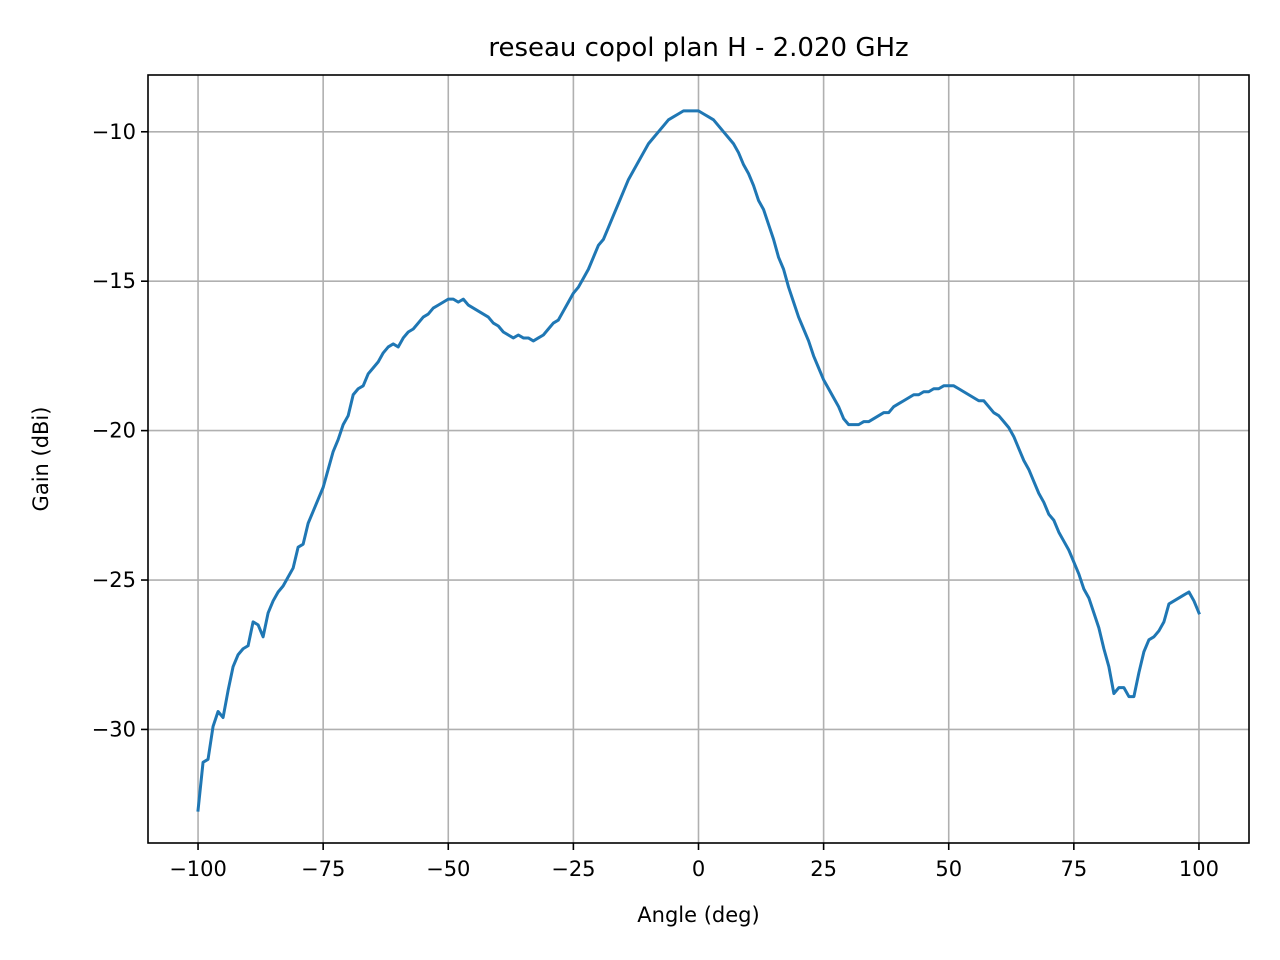  I want to click on x-tick-label: 50, so click(948, 869).